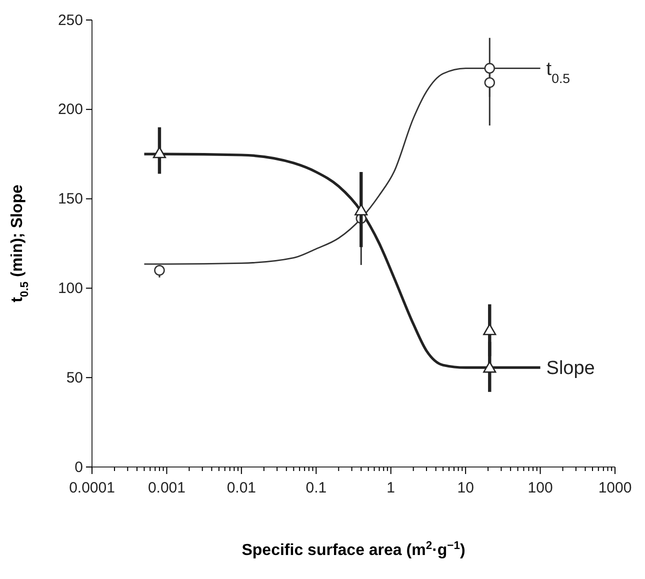  What do you see at coordinates (558, 72) in the screenshot?
I see `series-label: t$_{0.5}$` at bounding box center [558, 72].